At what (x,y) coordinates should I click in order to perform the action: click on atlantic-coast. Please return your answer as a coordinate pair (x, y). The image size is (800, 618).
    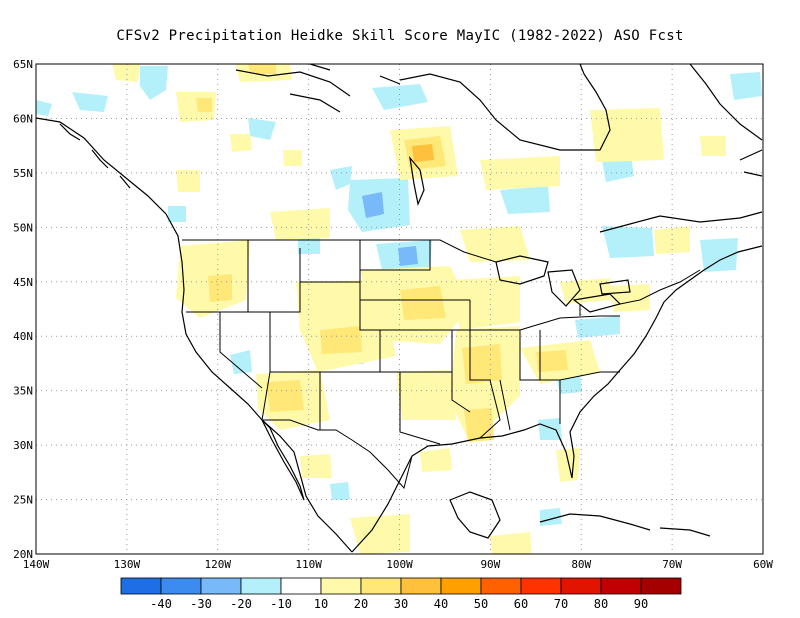
    Looking at the image, I should click on (713, 274).